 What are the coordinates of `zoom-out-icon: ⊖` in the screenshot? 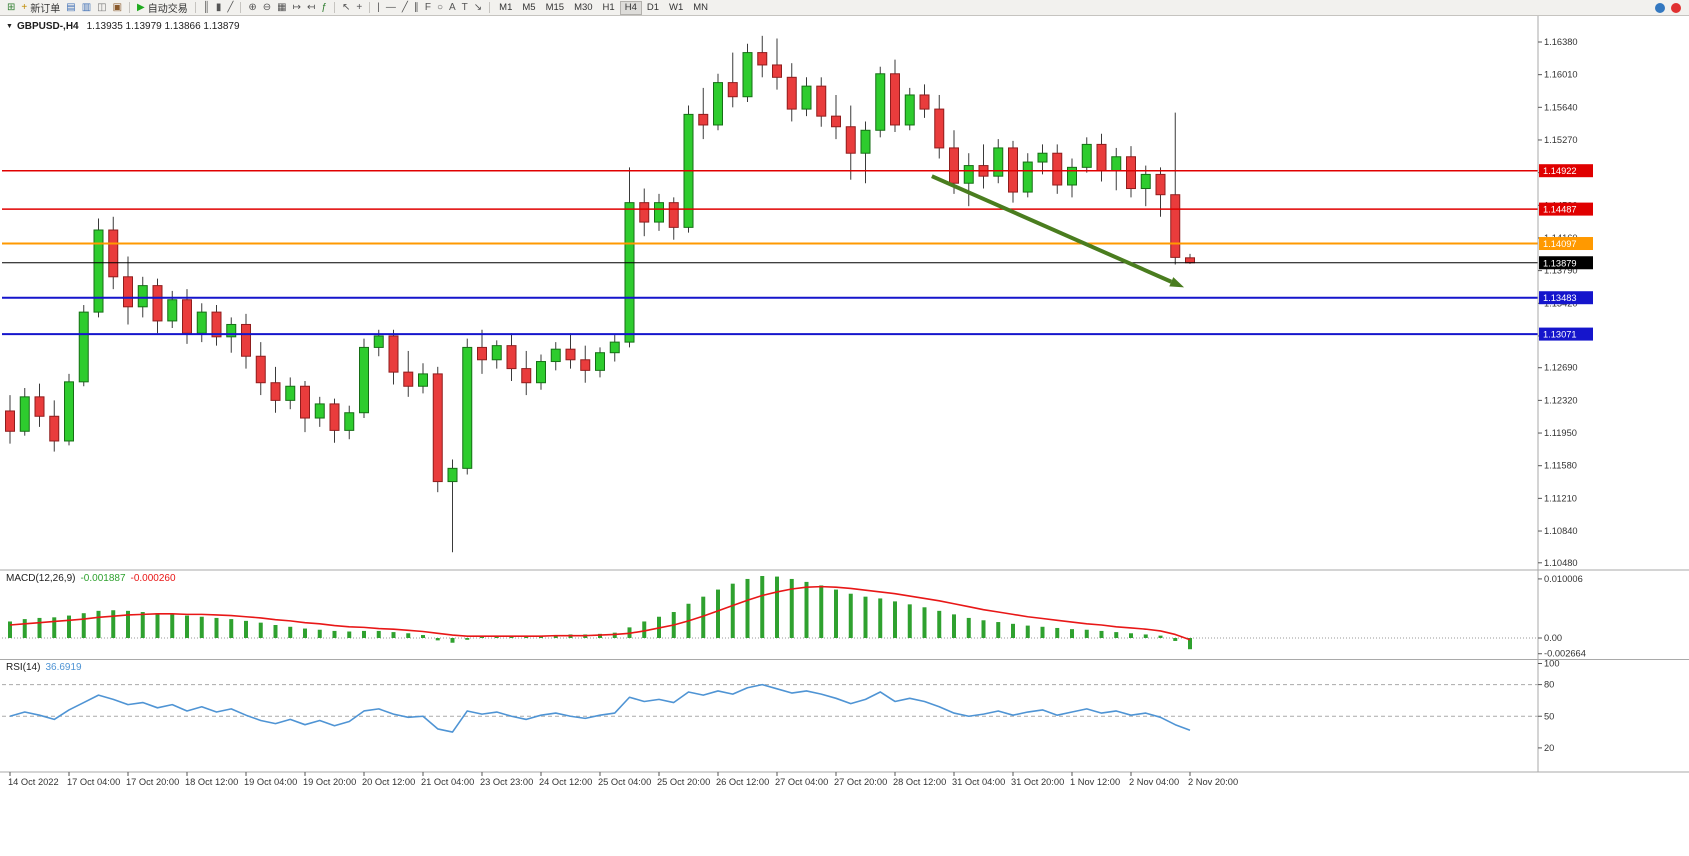 It's located at (267, 8).